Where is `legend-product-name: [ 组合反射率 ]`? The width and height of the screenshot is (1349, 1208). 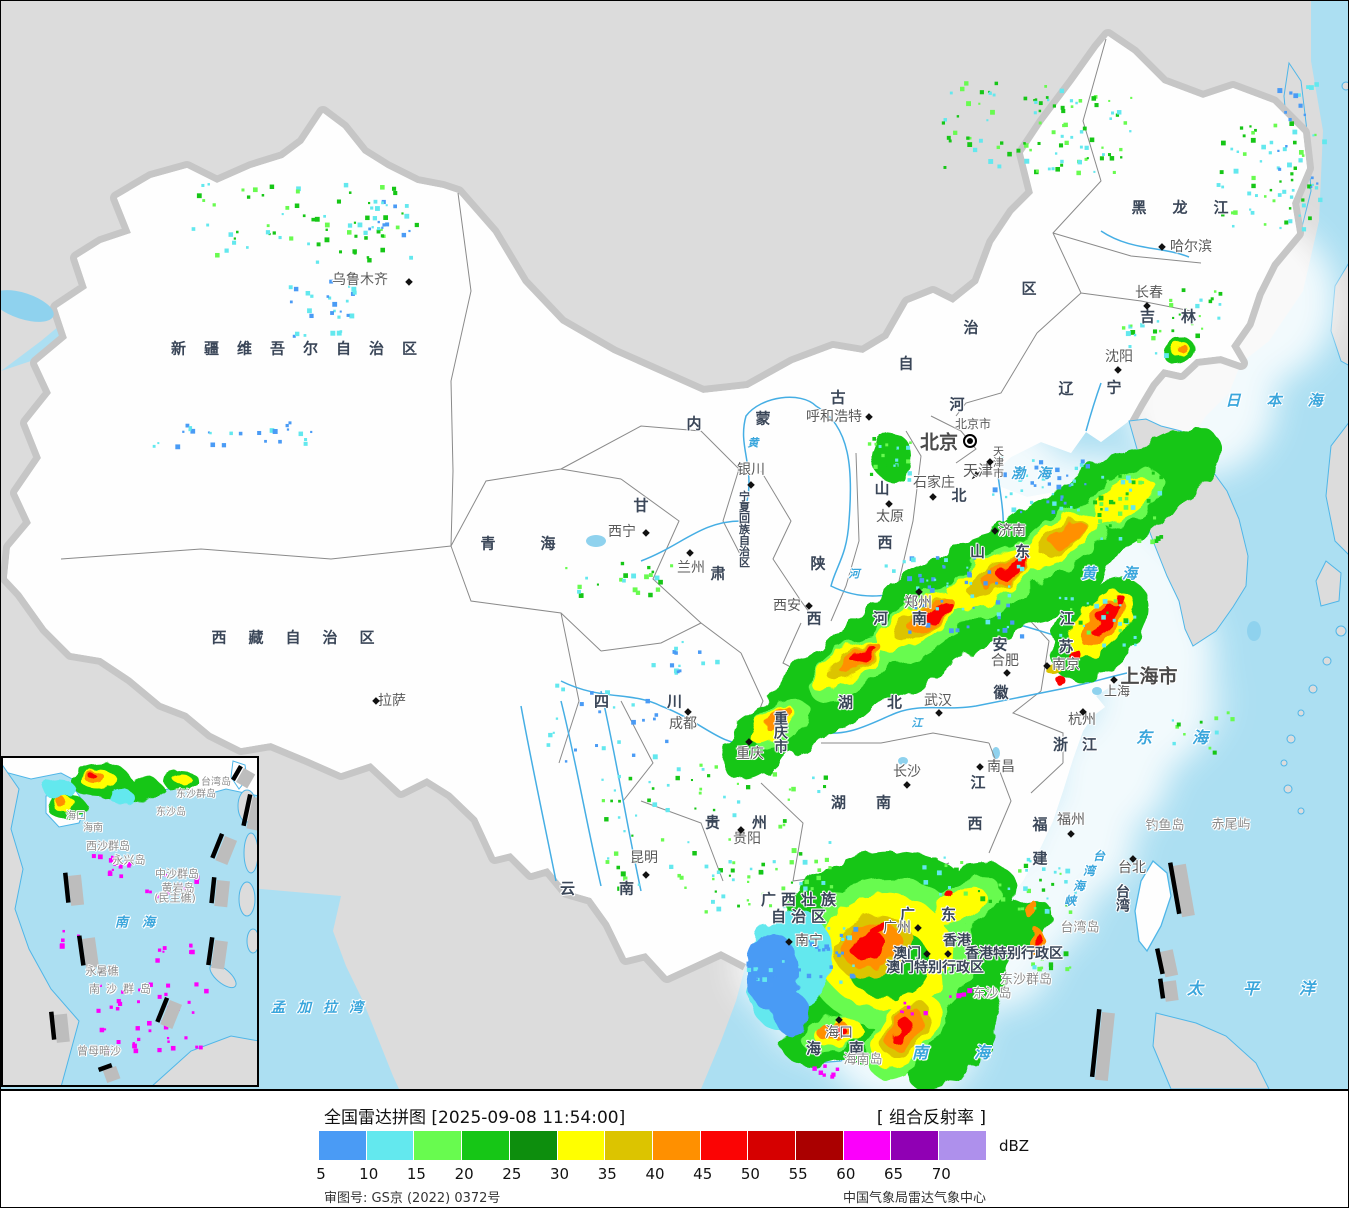
legend-product-name: [ 组合反射率 ] is located at coordinates (931, 1118).